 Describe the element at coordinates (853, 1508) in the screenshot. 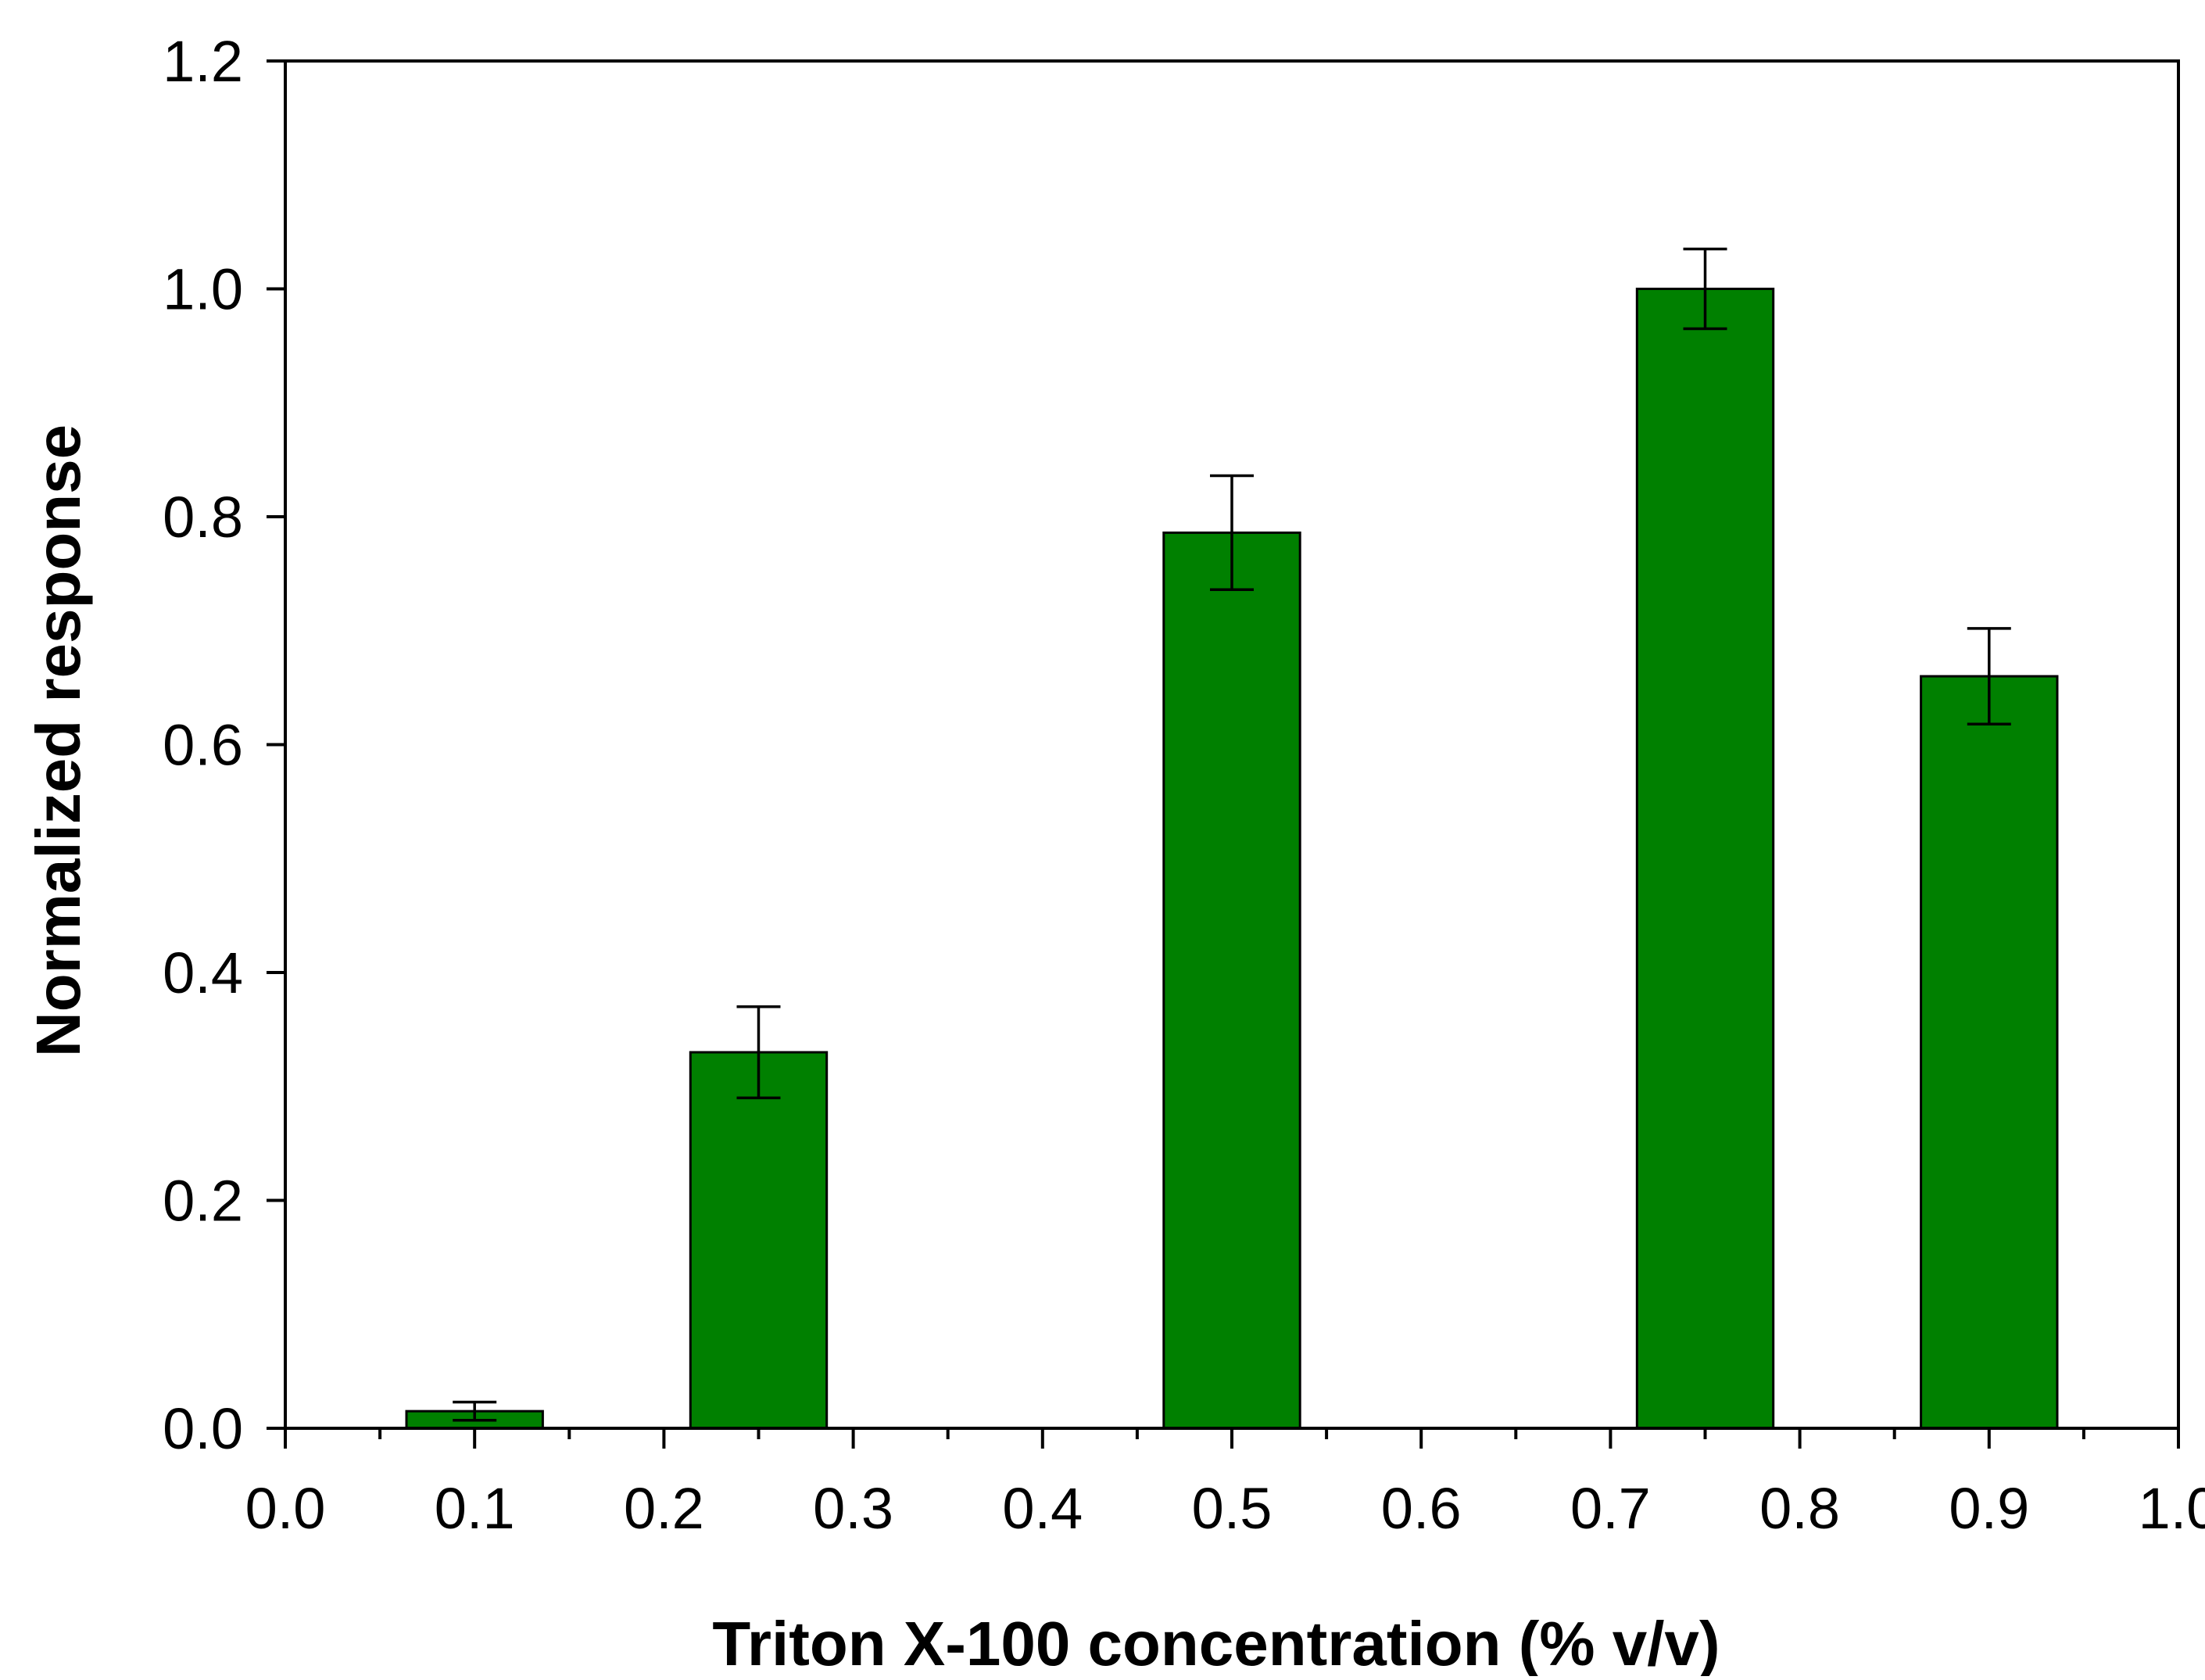

I see `x-tick-label-3: 0.3` at that location.